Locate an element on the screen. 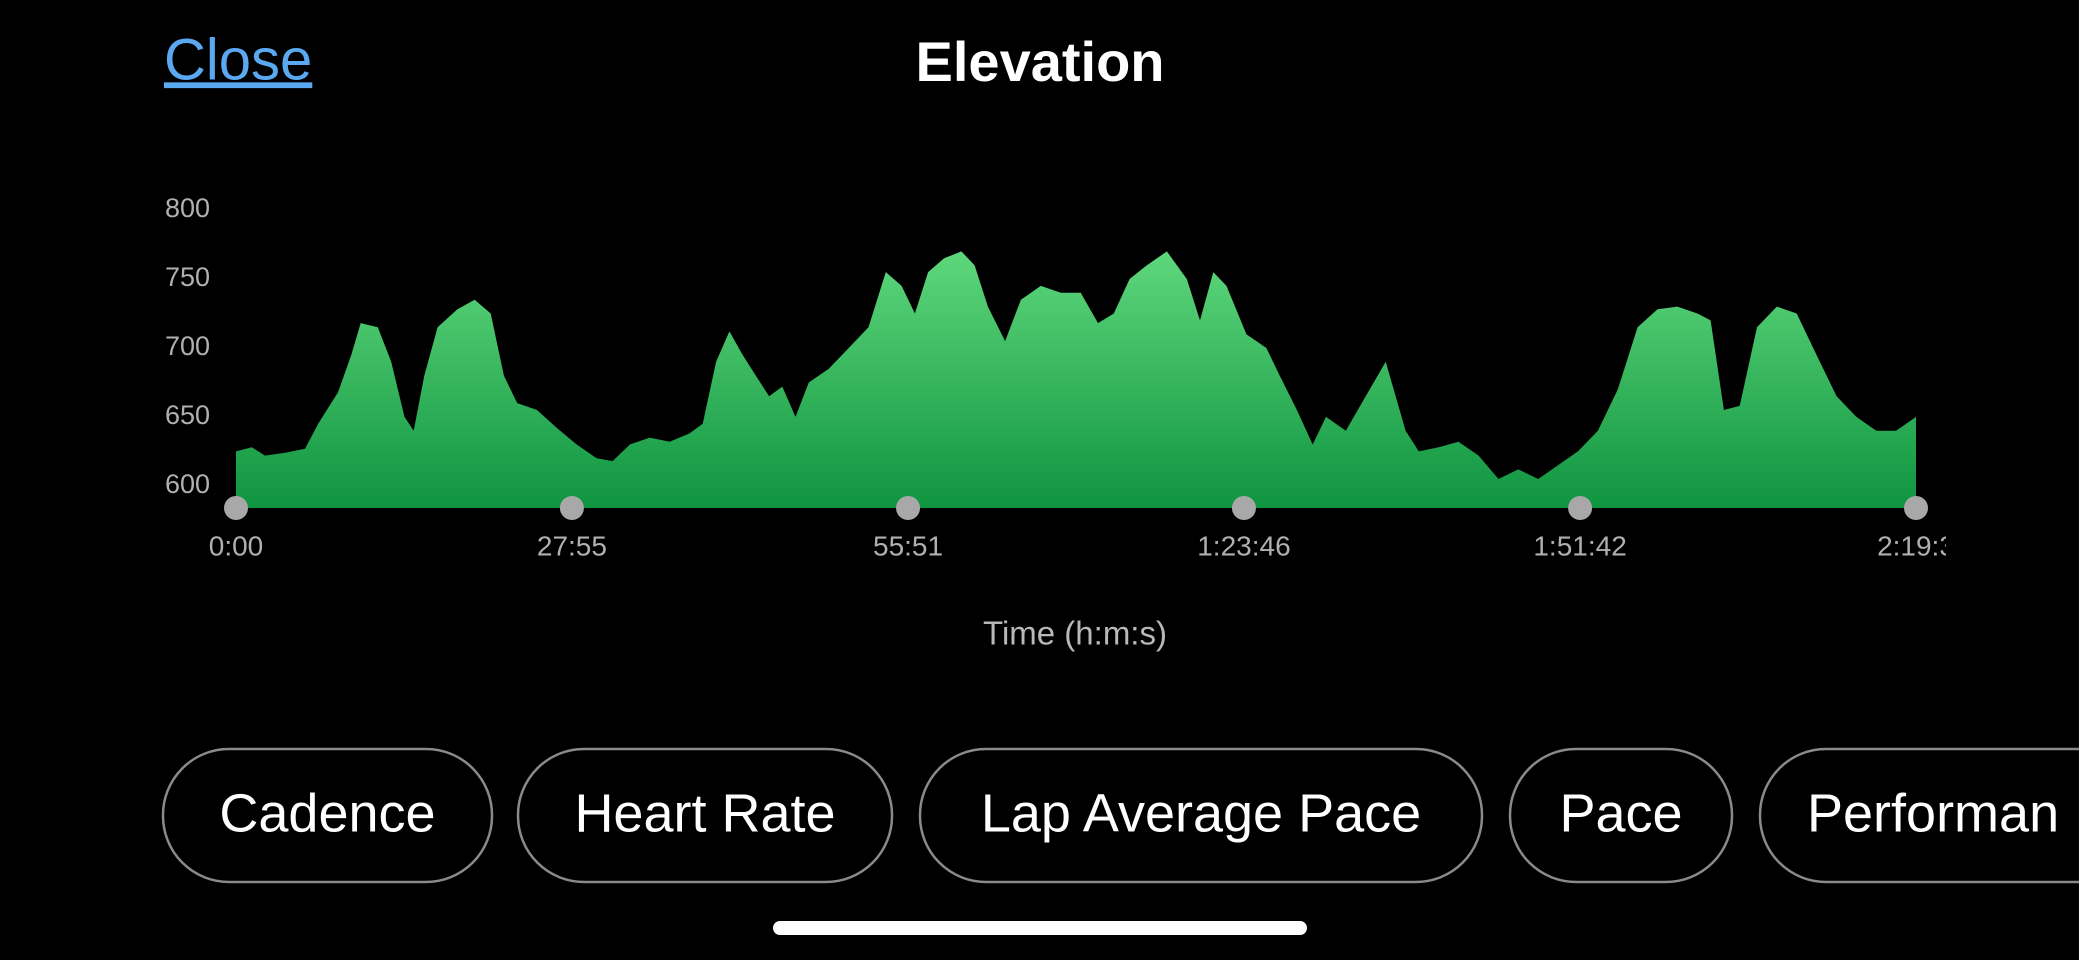 This screenshot has width=2079, height=960. x-tick-label: 55:51 is located at coordinates (908, 545).